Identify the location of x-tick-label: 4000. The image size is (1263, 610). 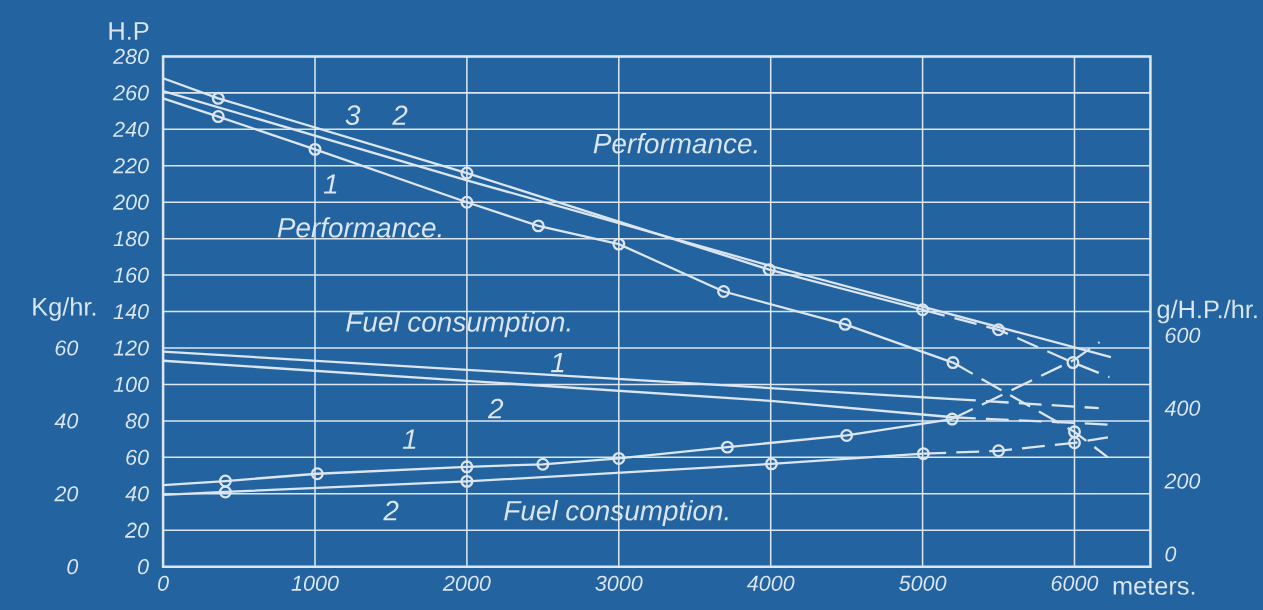
(770, 583).